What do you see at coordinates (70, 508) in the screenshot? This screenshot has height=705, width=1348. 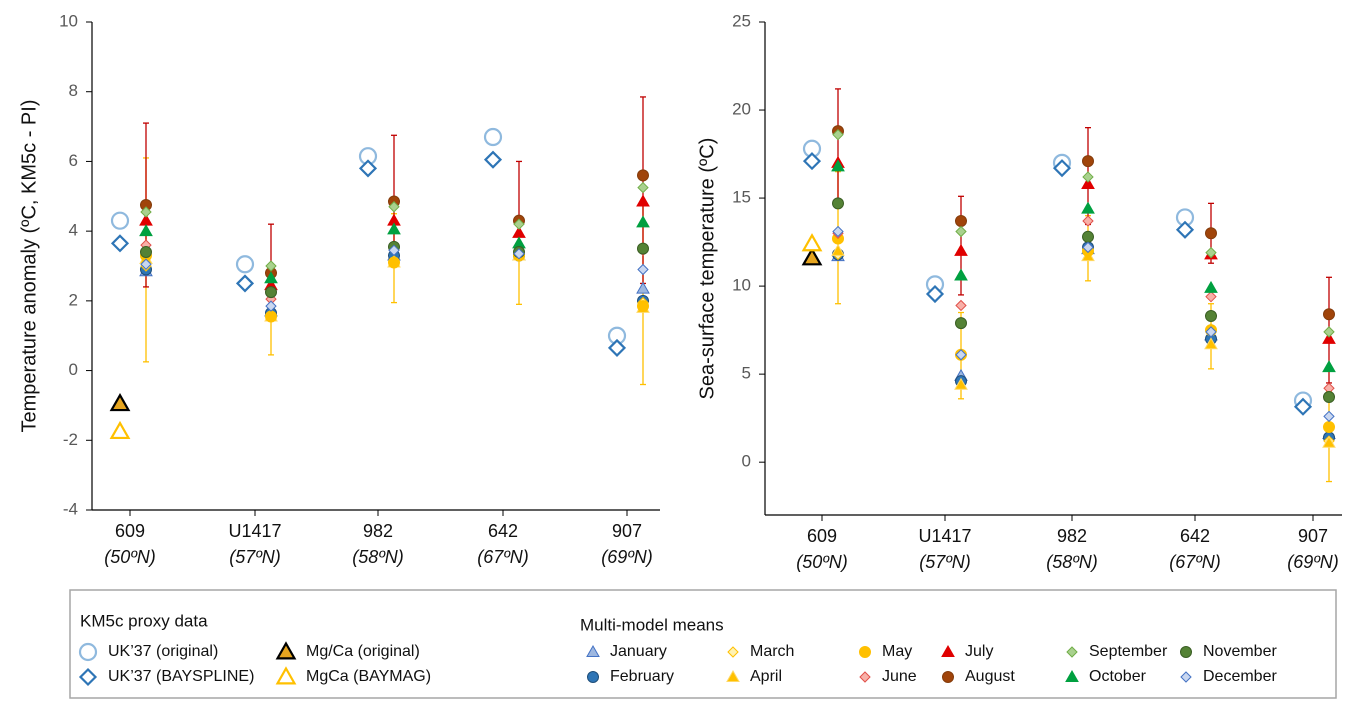 I see `y-tick-label: -4` at bounding box center [70, 508].